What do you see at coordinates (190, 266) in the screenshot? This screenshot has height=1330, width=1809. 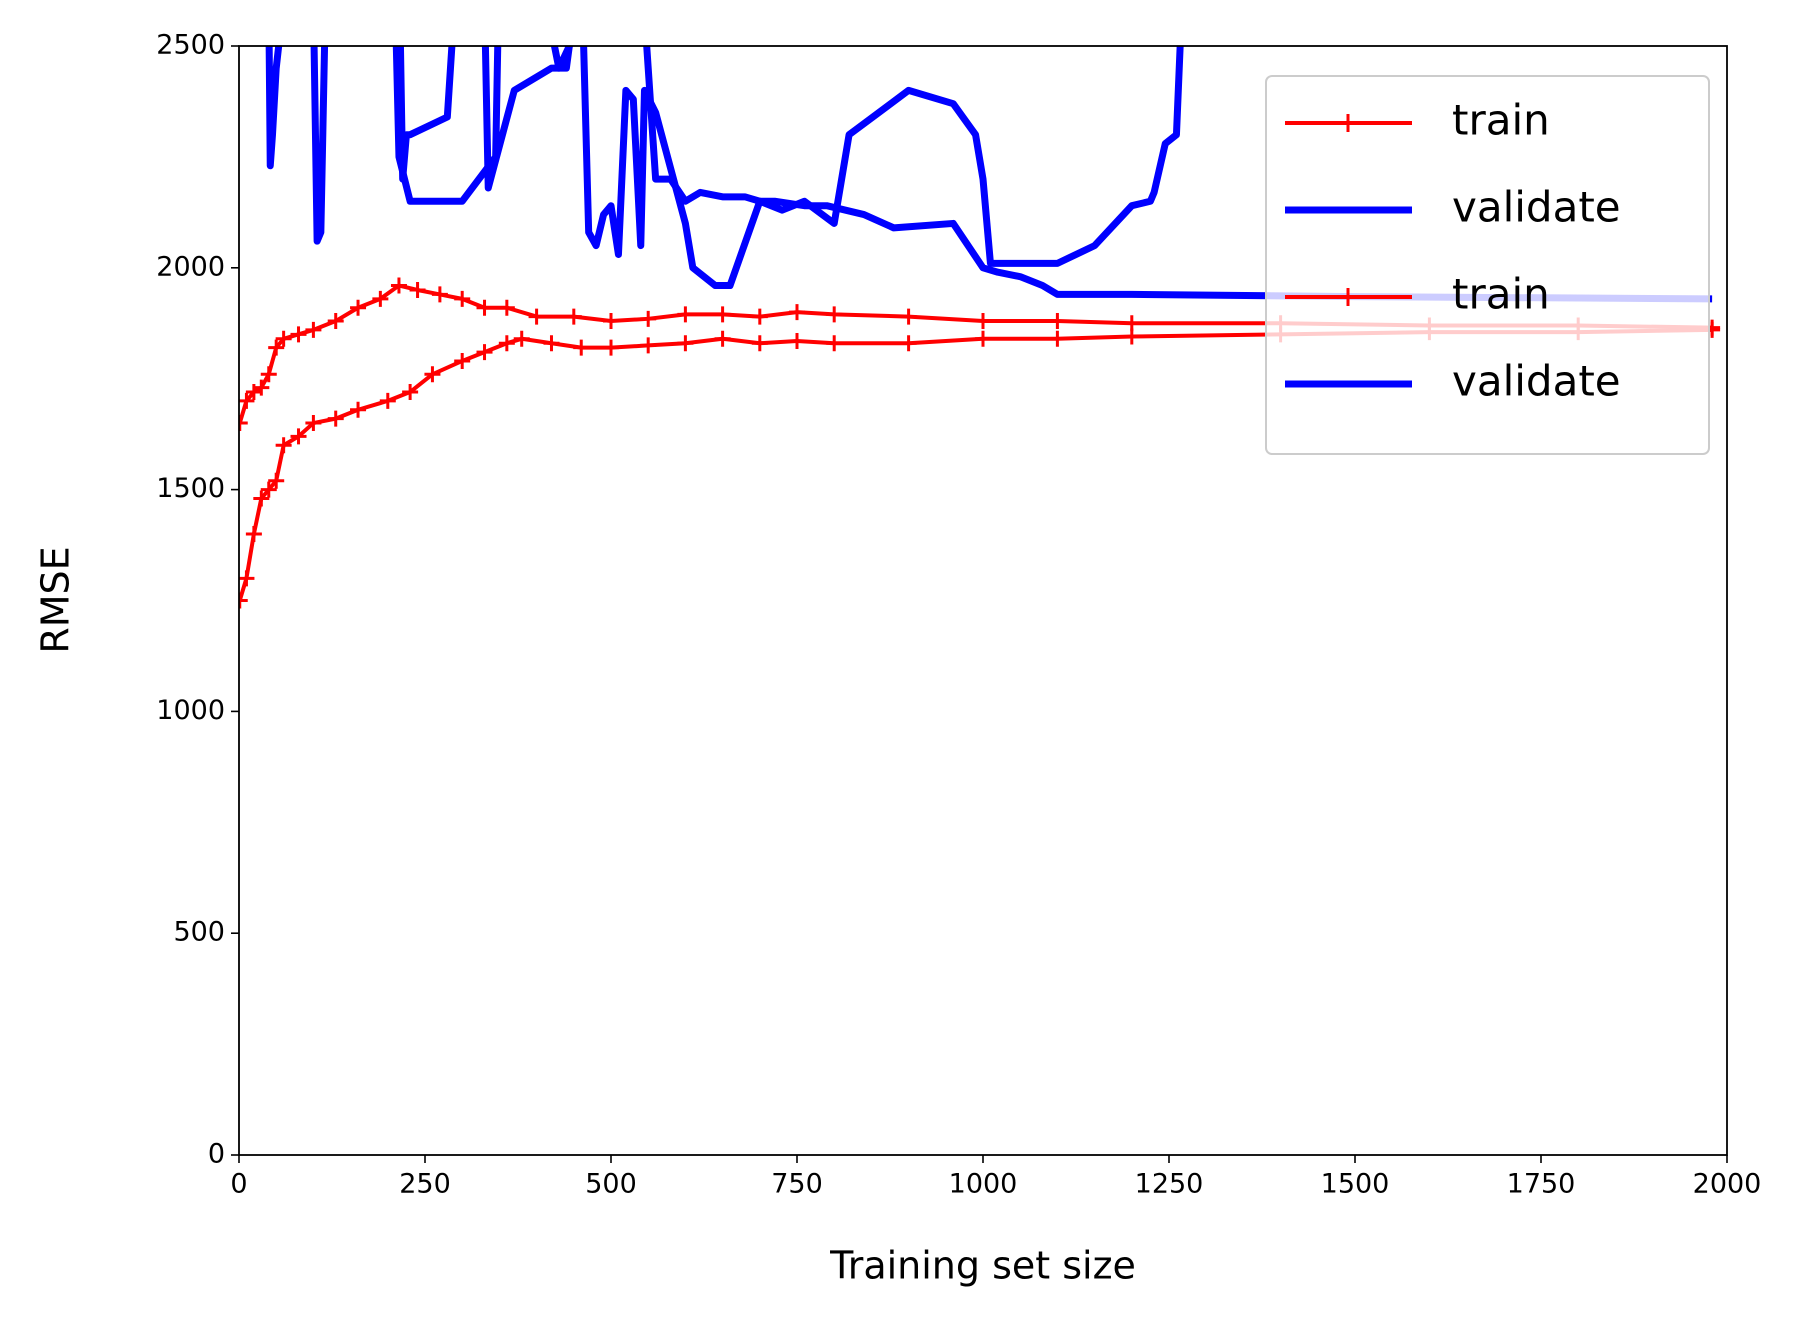 I see `y-tick-label: 2000` at bounding box center [190, 266].